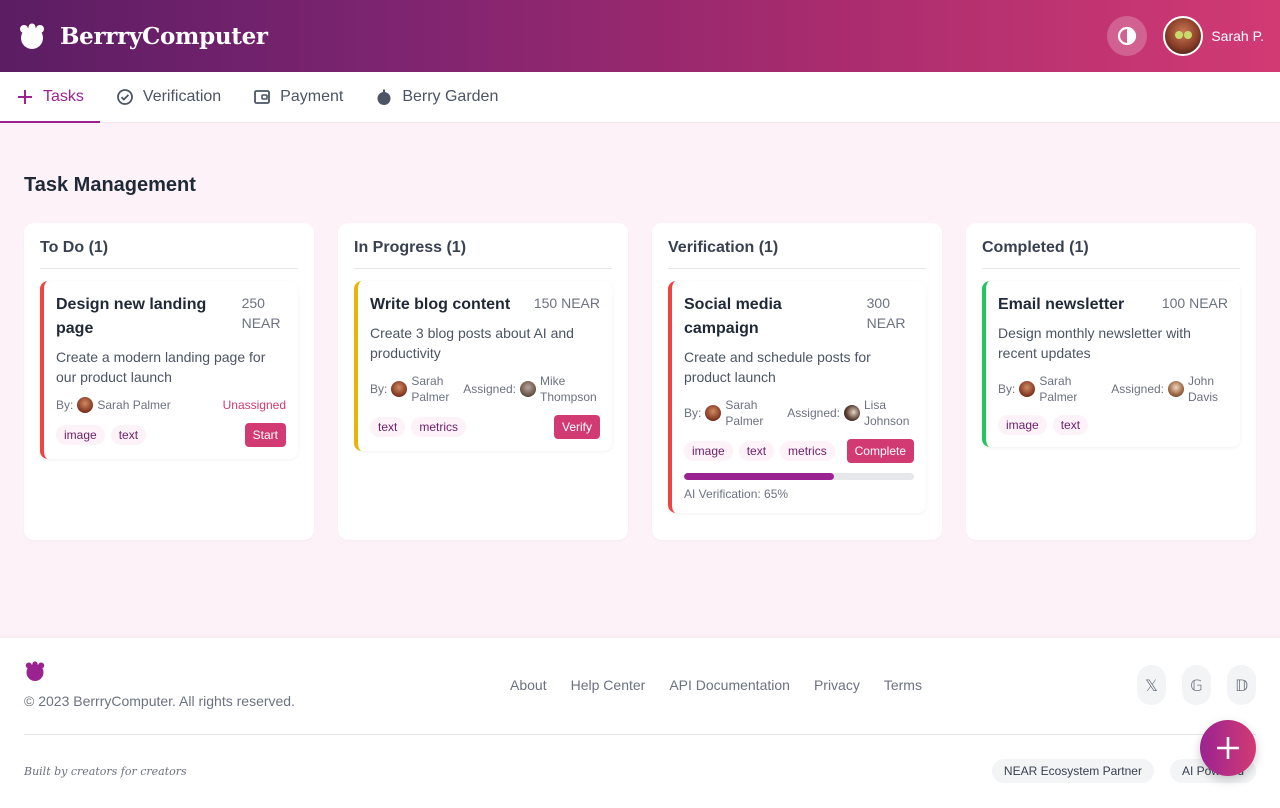 The height and width of the screenshot is (808, 1280). What do you see at coordinates (1072, 771) in the screenshot?
I see `near-partner-badge: NEAR Ecosystem Partner` at bounding box center [1072, 771].